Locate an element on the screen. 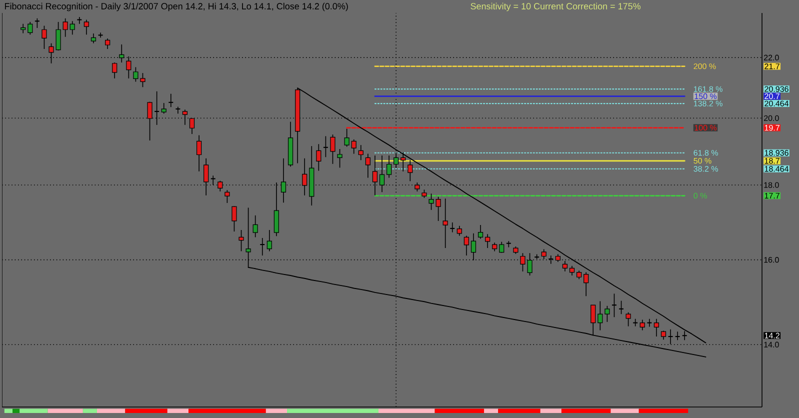 This screenshot has width=799, height=418. chart-subtitle: Sensitivity = 10 Current Correction = 175% is located at coordinates (555, 7).